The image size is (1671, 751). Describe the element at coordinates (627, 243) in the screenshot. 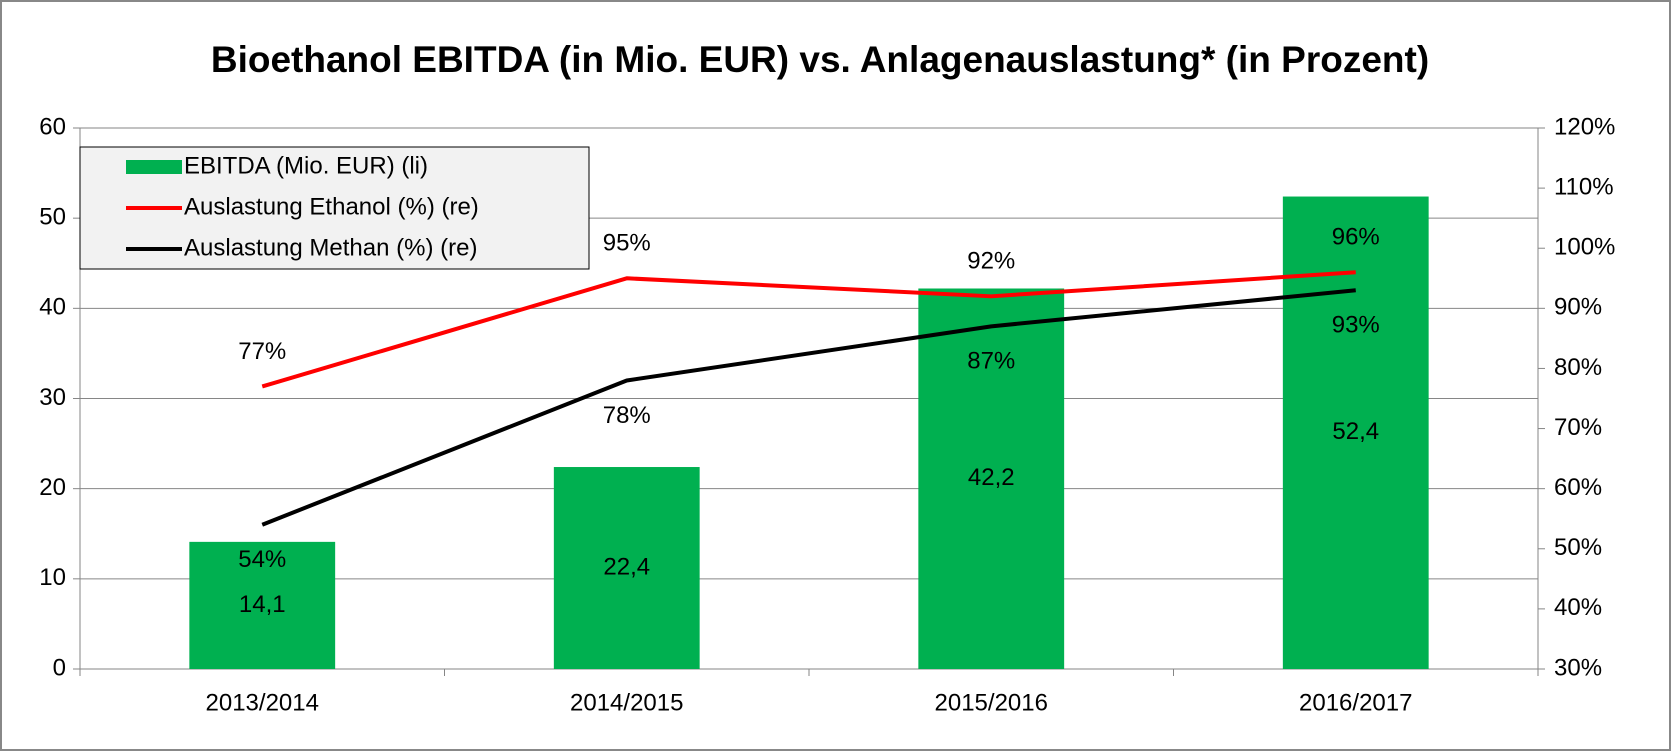

I see `line-value-label: 95%` at that location.